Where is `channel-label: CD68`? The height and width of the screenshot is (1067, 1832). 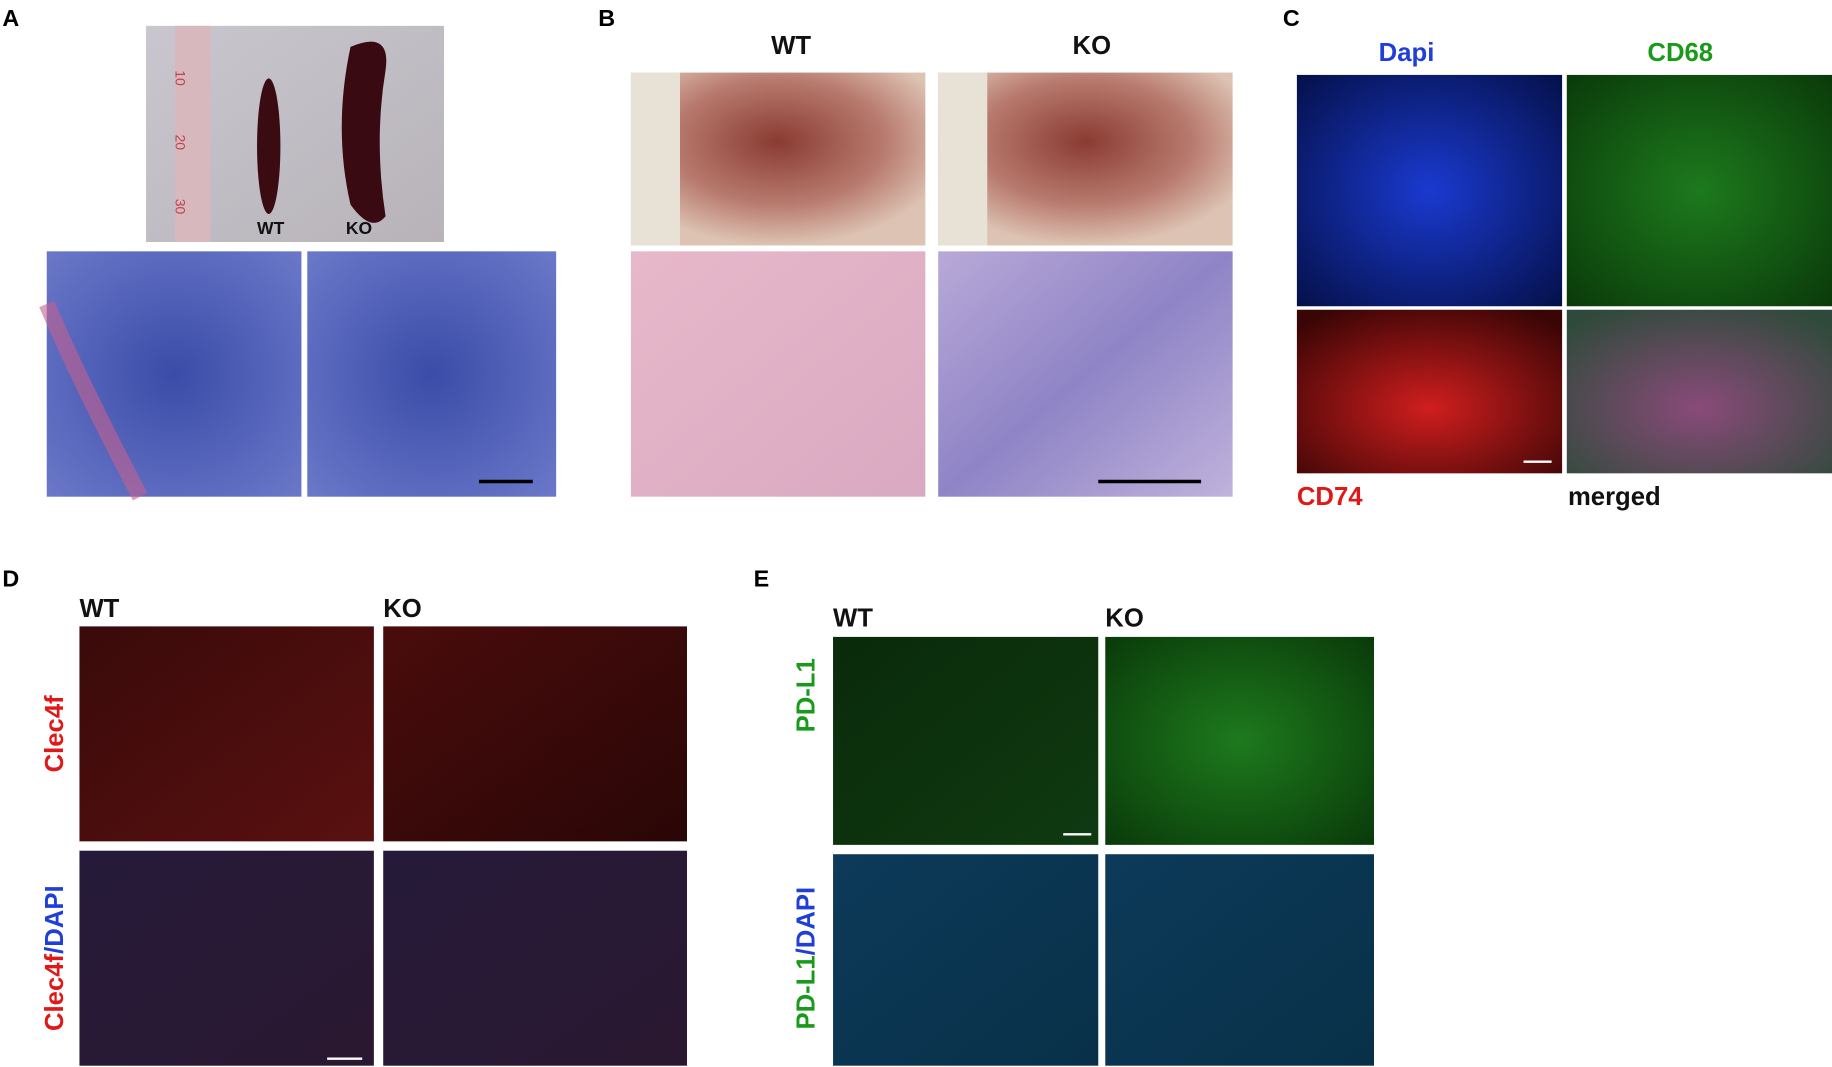 channel-label: CD68 is located at coordinates (1680, 53).